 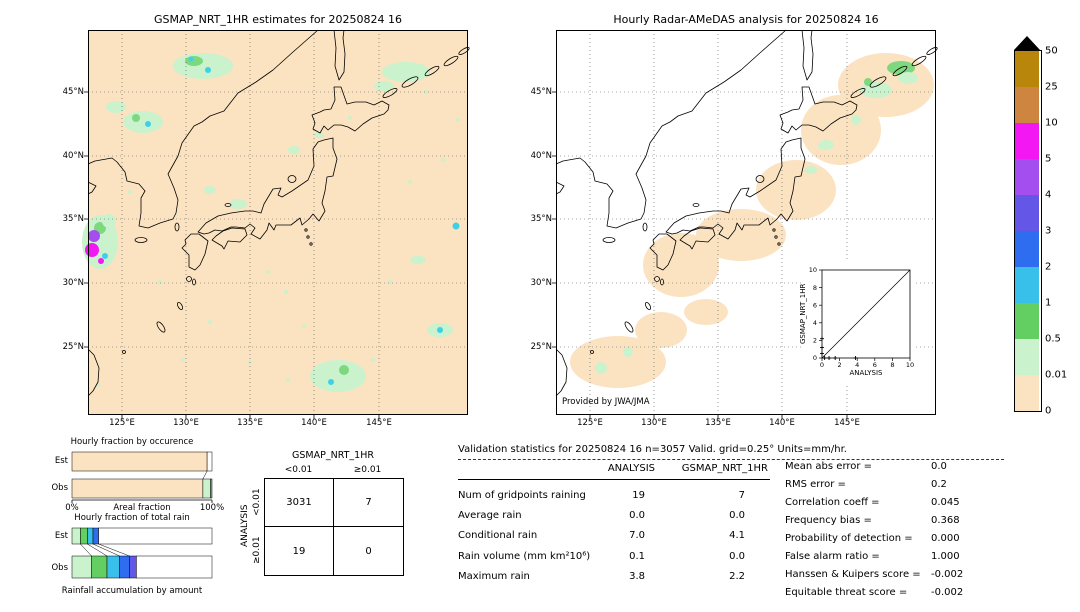 What do you see at coordinates (654, 423) in the screenshot?
I see `lon-tick-label: 130°E` at bounding box center [654, 423].